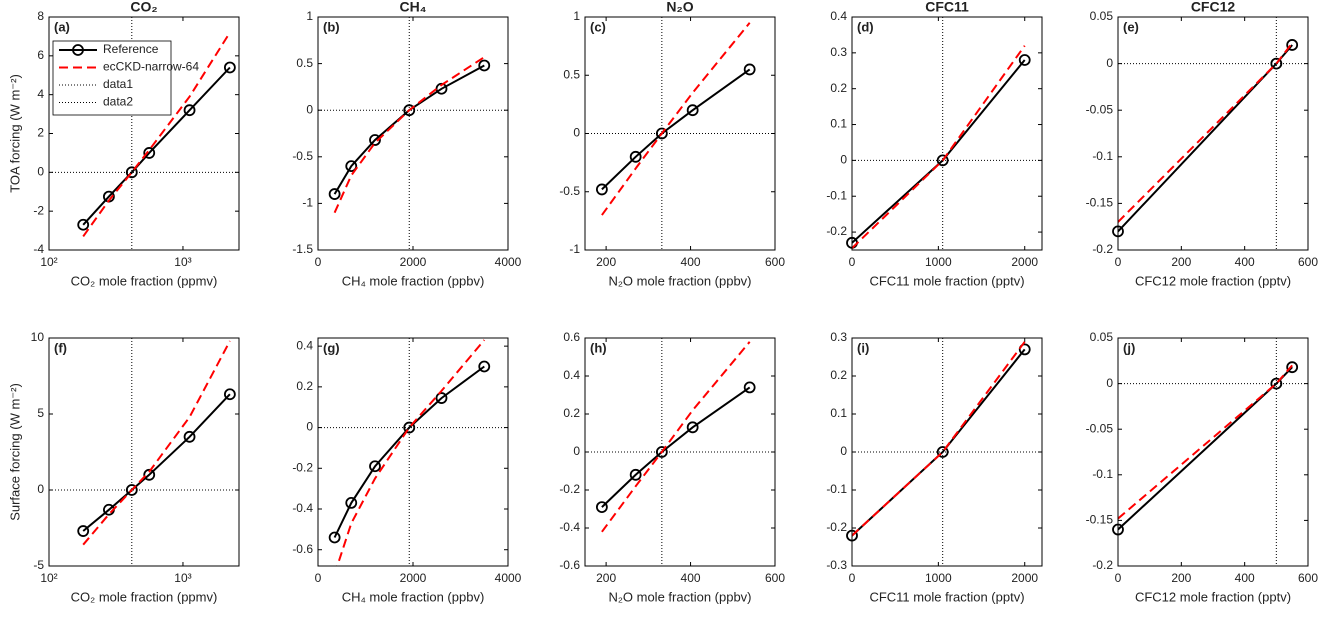  I want to click on y-tick-label: -0.4, so click(302, 508).